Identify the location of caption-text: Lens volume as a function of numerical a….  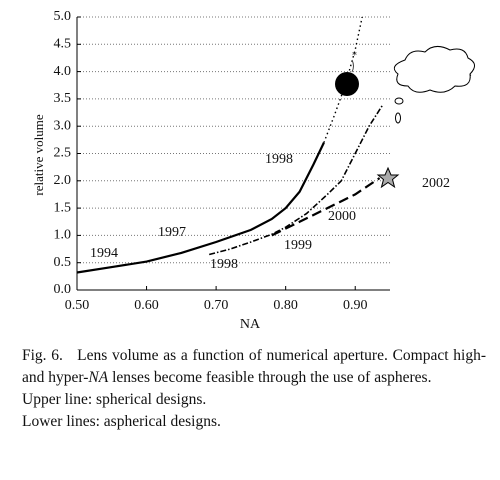
(254, 366).